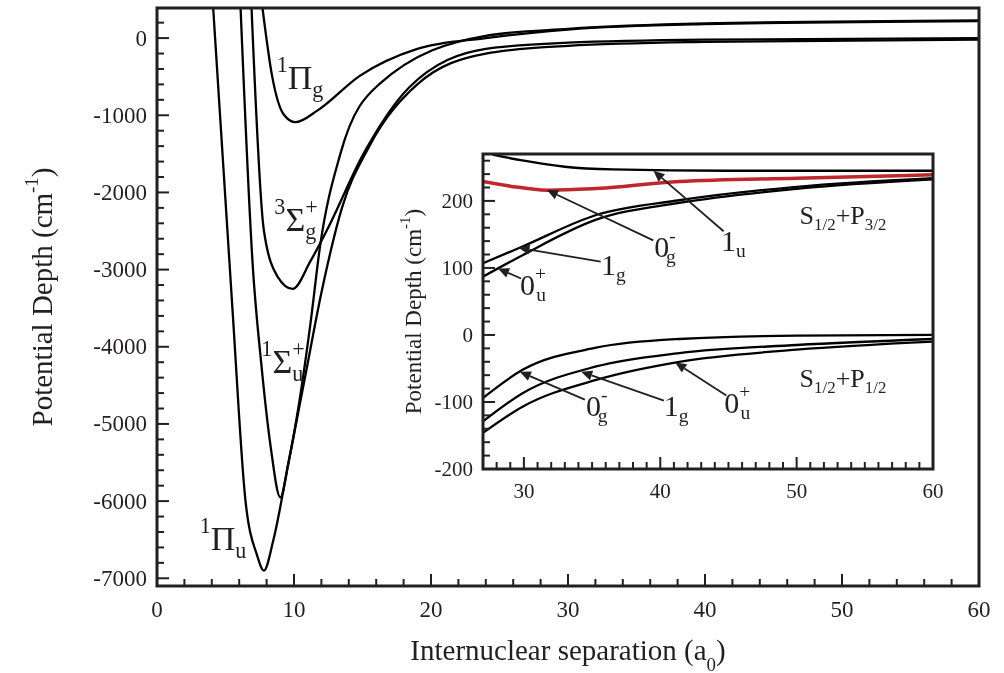  What do you see at coordinates (120, 424) in the screenshot?
I see `y-tick-label: -5000` at bounding box center [120, 424].